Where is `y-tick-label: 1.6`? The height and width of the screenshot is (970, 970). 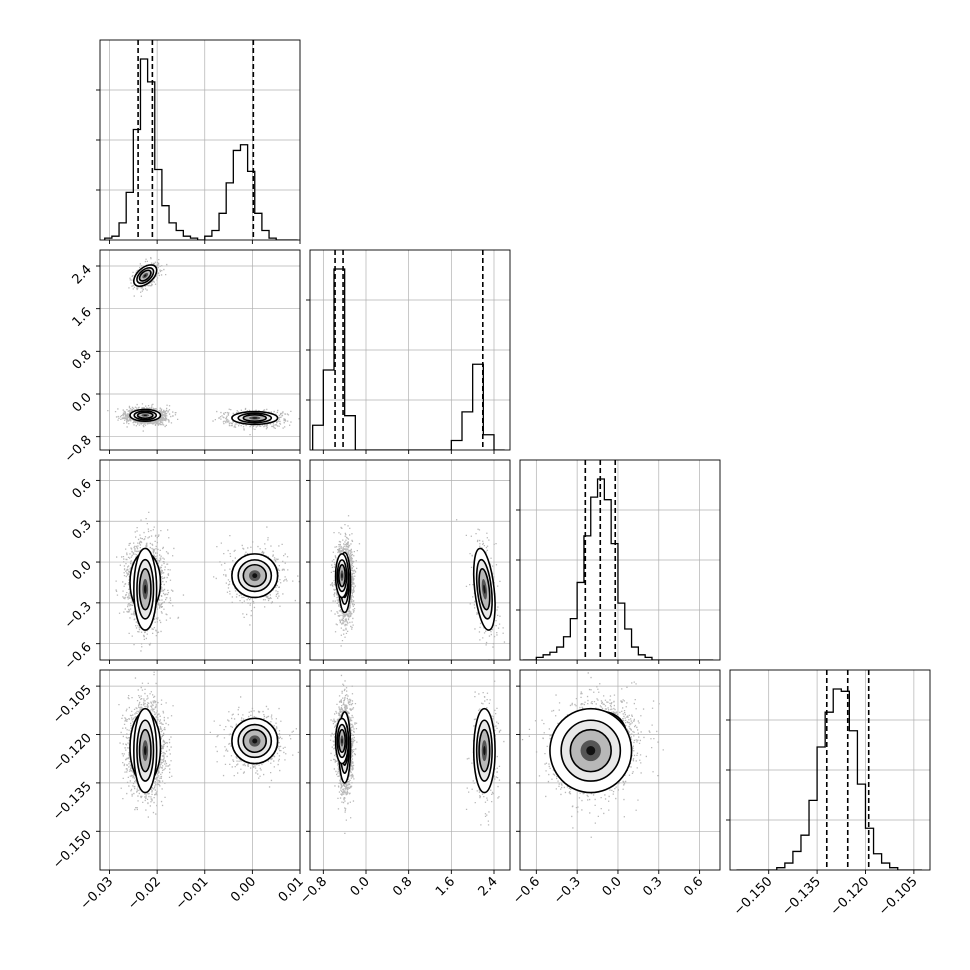 y-tick-label: 1.6 is located at coordinates (82, 317).